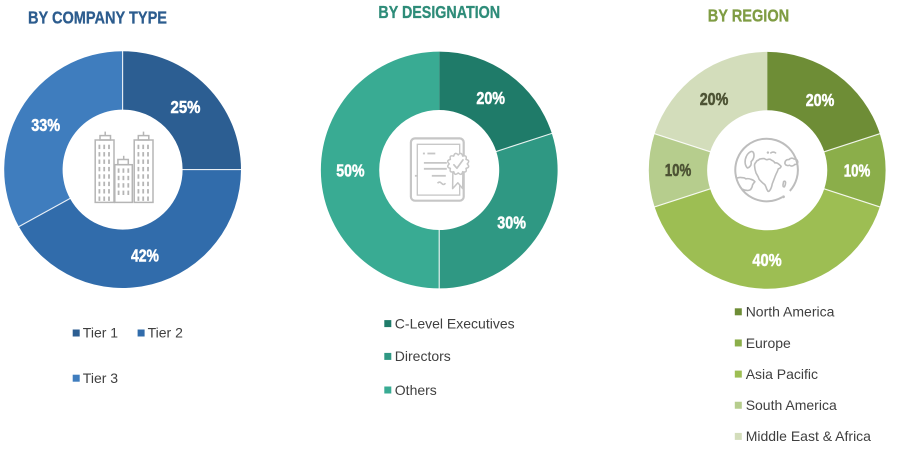  I want to click on svg-text: Tier 2, so click(165, 333).